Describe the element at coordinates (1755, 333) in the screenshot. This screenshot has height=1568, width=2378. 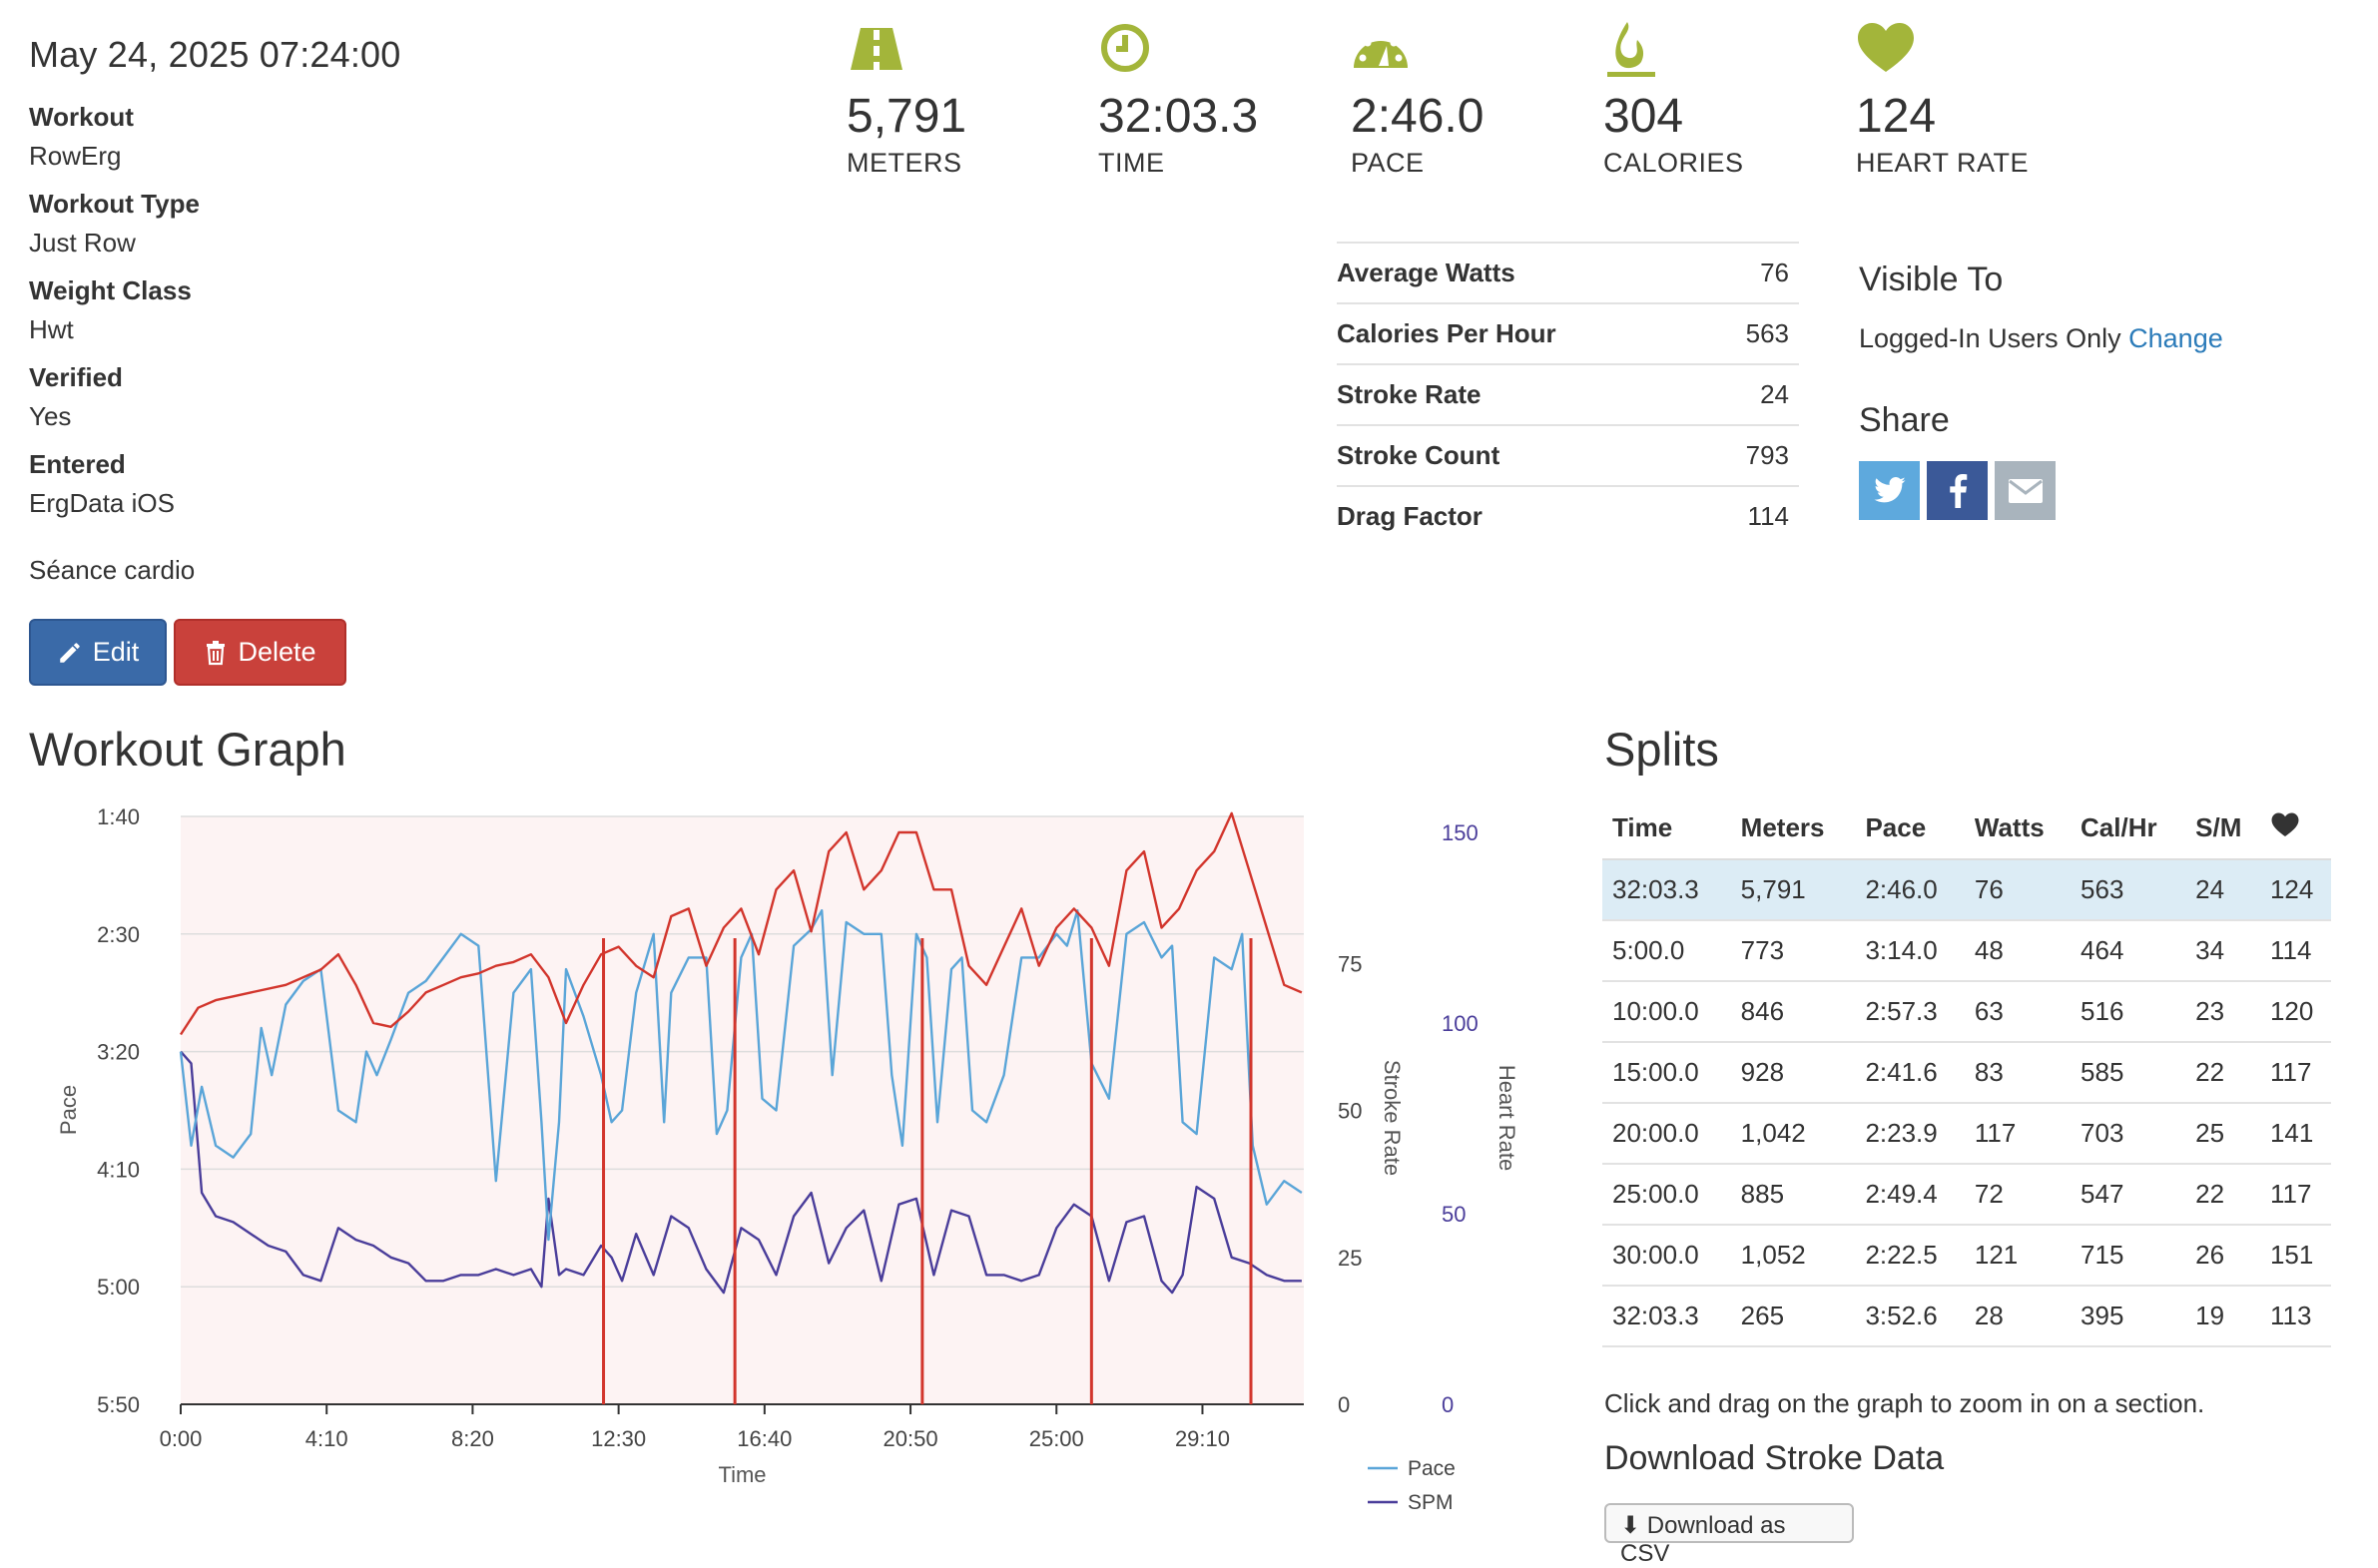
I see `metric-value: 563` at that location.